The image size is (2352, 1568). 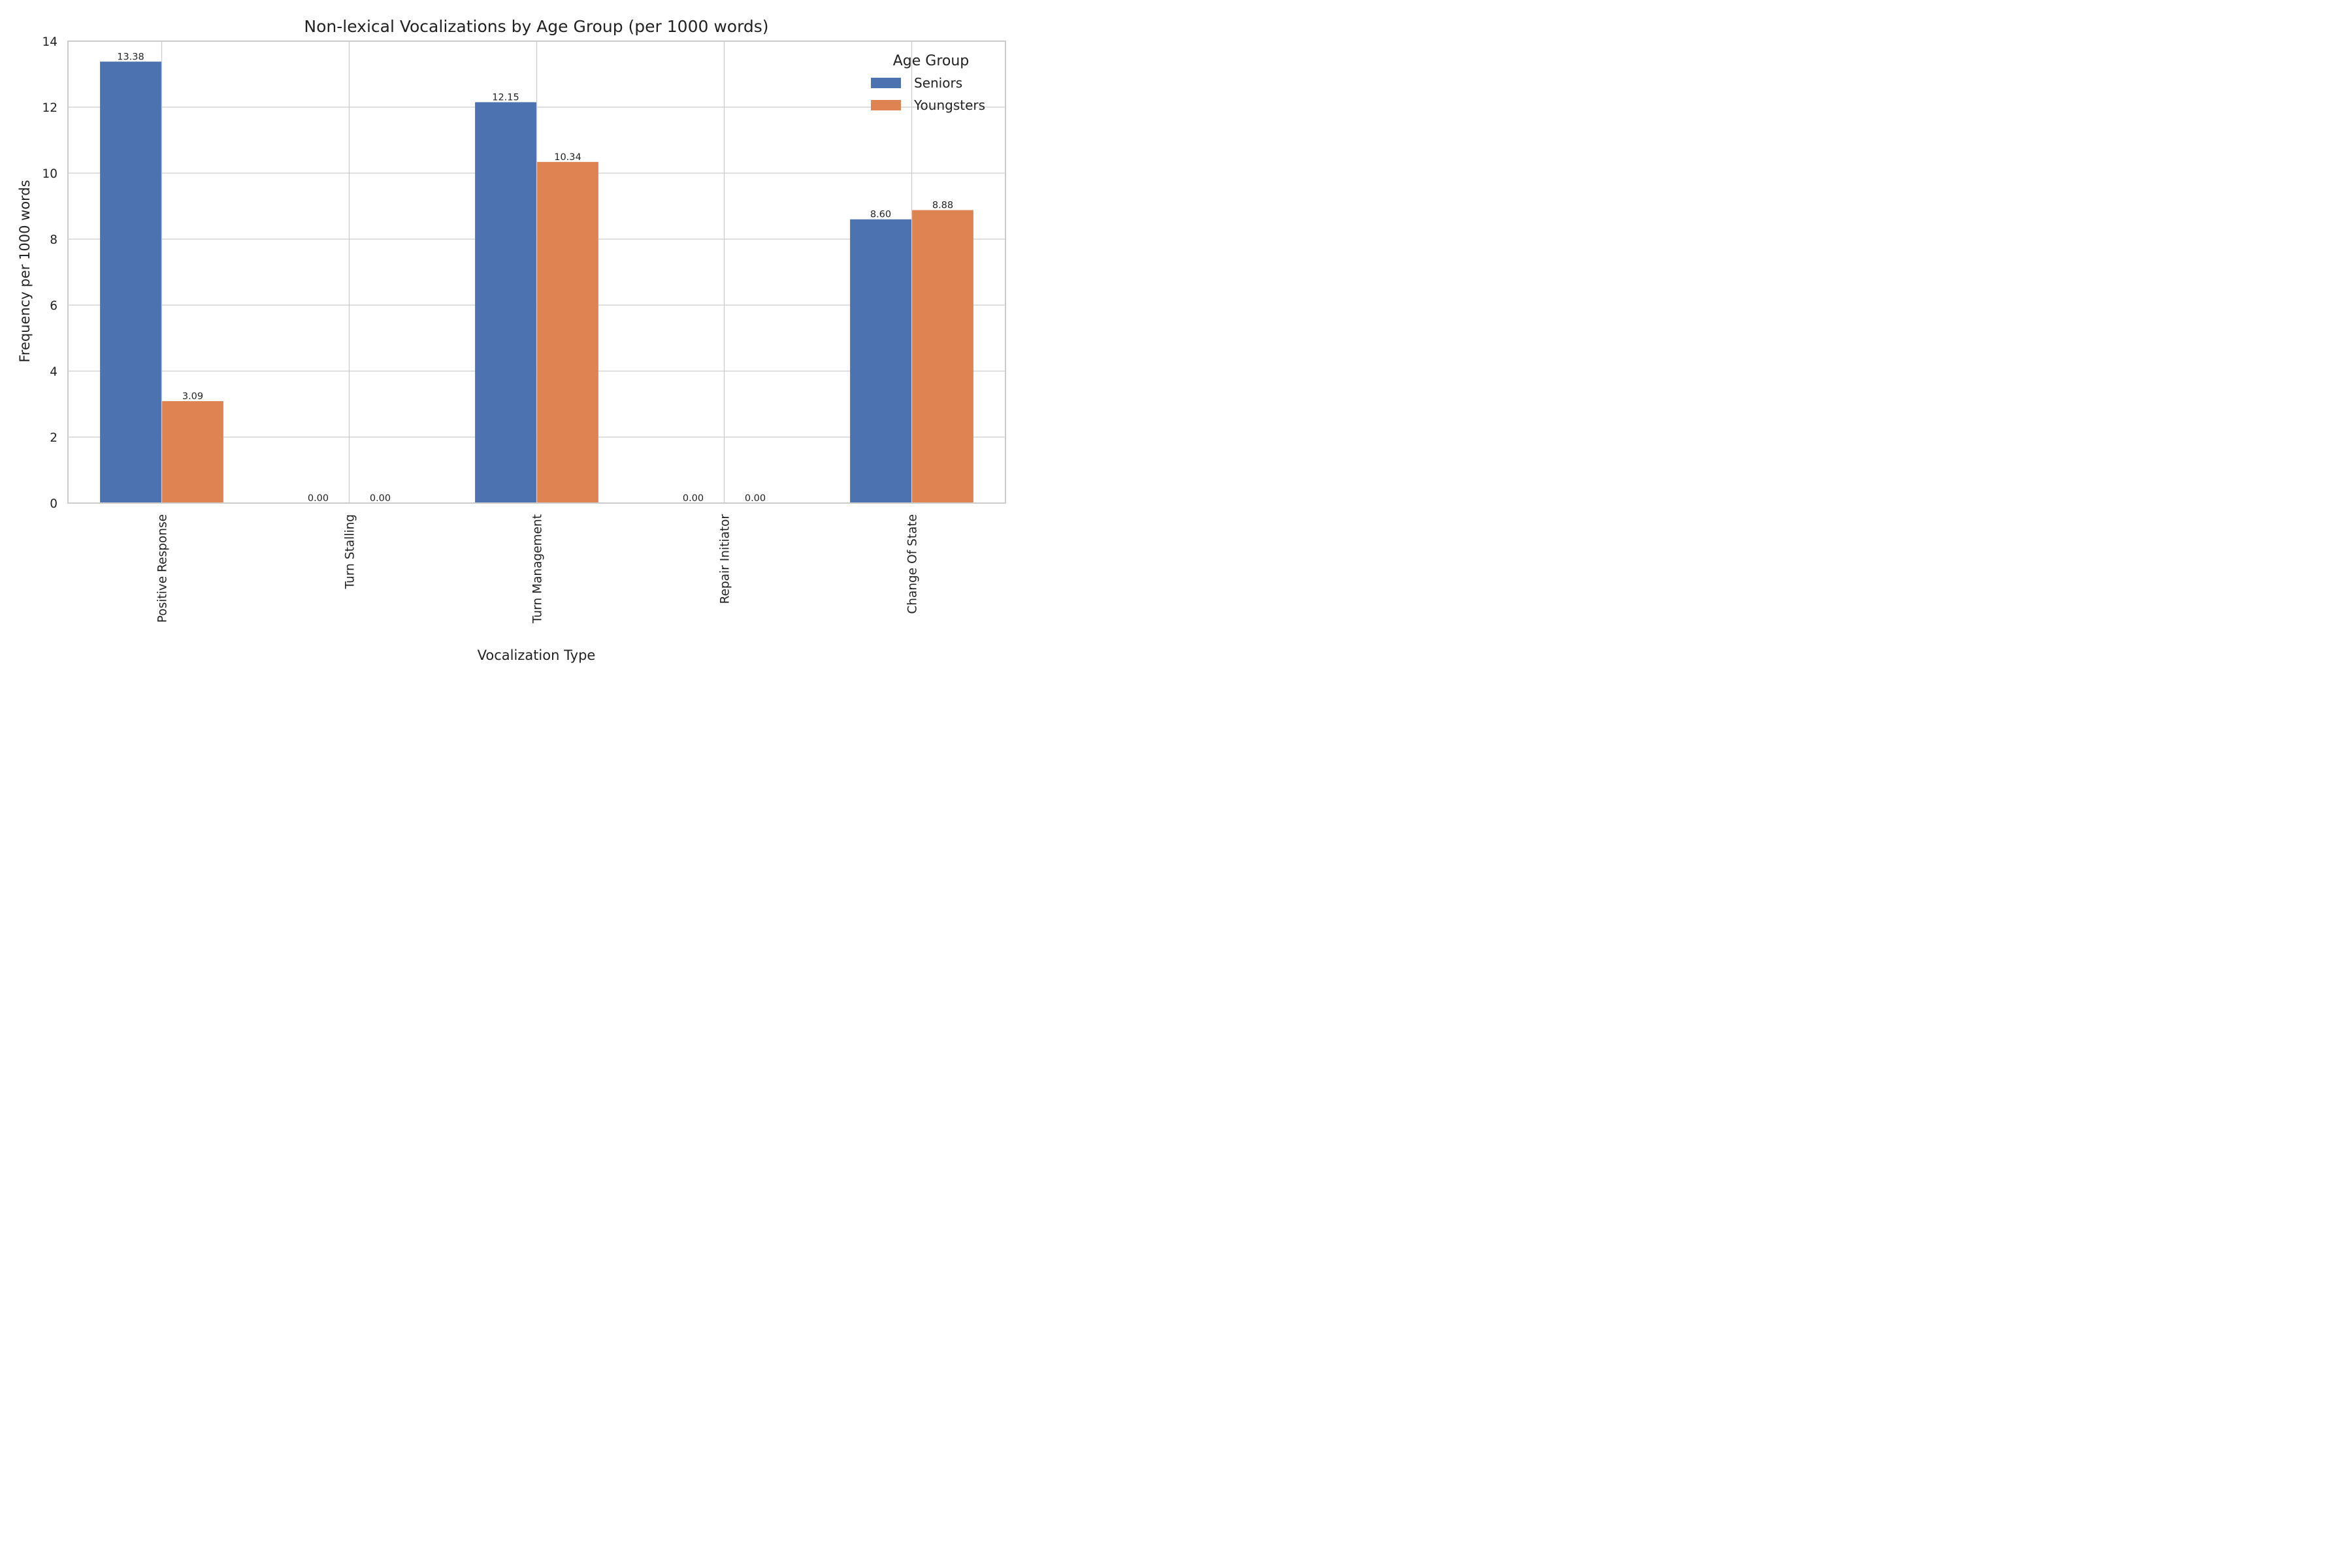 What do you see at coordinates (350, 551) in the screenshot?
I see `x-tick-label: Turn Stalling` at bounding box center [350, 551].